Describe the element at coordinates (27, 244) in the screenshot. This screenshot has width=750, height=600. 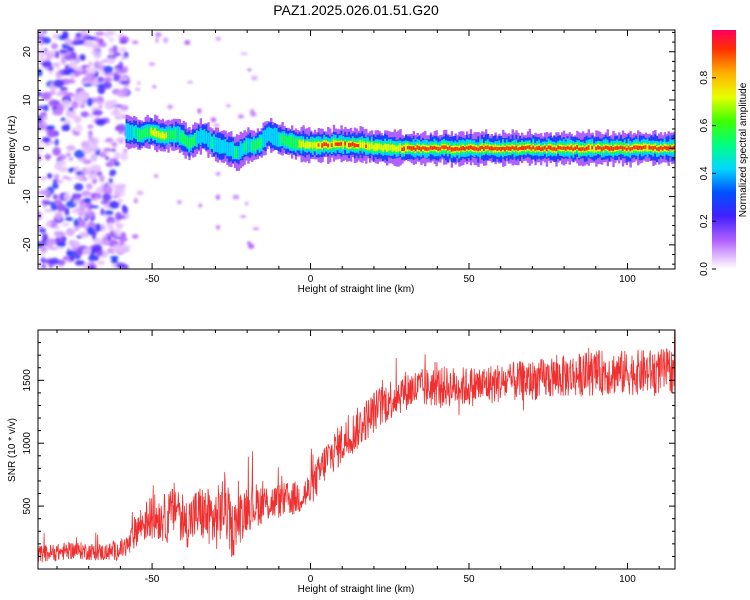
I see `y-tick-label: -20` at that location.